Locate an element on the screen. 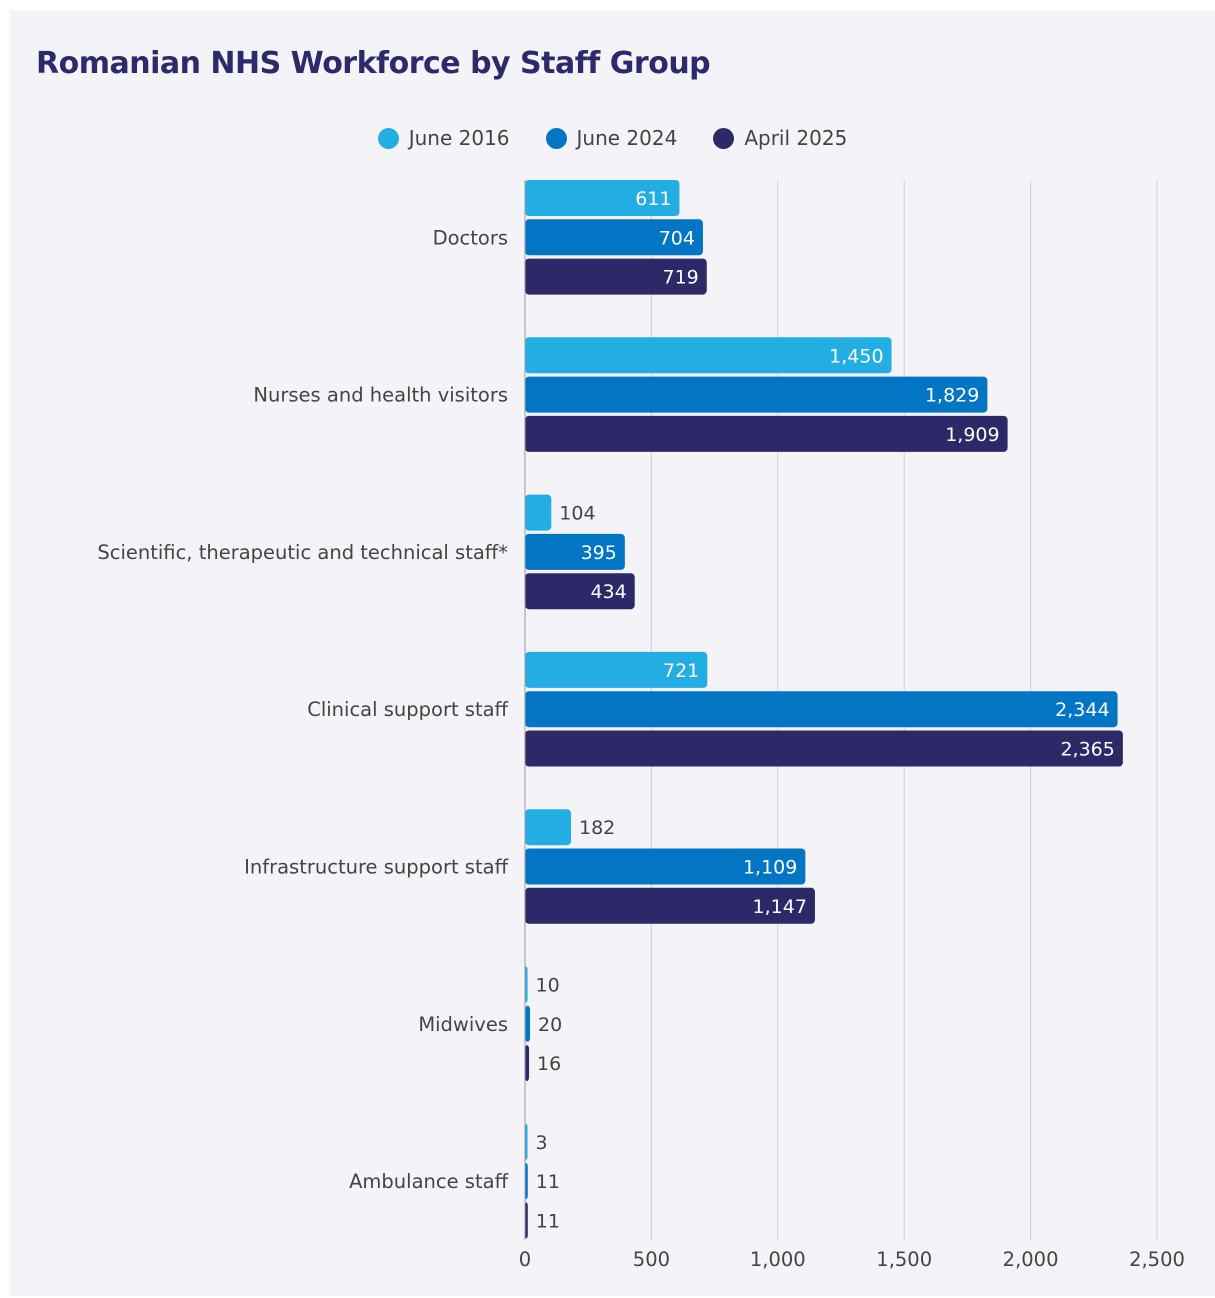 The width and height of the screenshot is (1215, 1298). bar-clinical-support-staff-june-2024 is located at coordinates (821, 709).